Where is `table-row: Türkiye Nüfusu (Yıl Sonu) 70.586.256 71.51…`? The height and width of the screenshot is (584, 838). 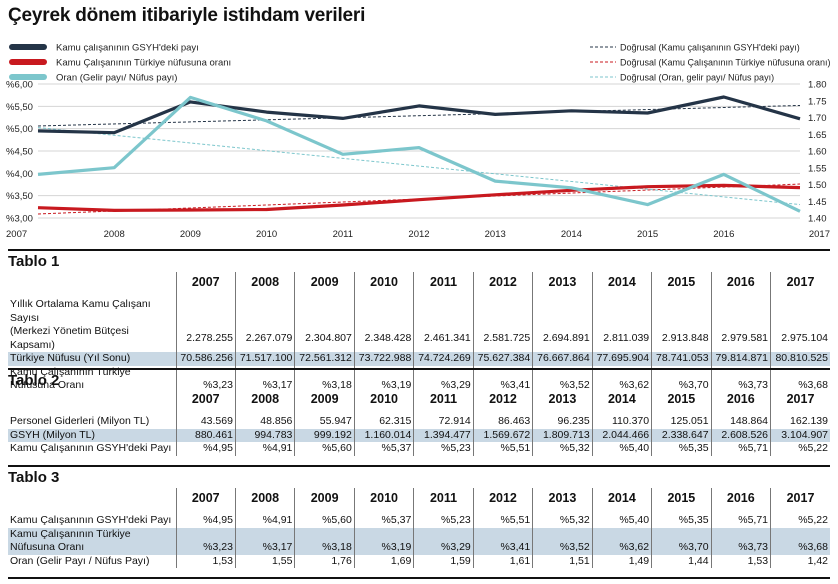
table-row: Türkiye Nüfusu (Yıl Sonu) 70.586.256 71.51… is located at coordinates (419, 359).